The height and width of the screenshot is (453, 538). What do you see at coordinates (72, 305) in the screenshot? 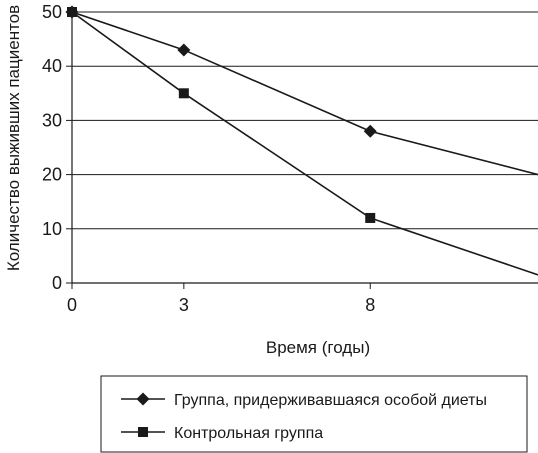
I see `x-tick-label-0: 0` at bounding box center [72, 305].